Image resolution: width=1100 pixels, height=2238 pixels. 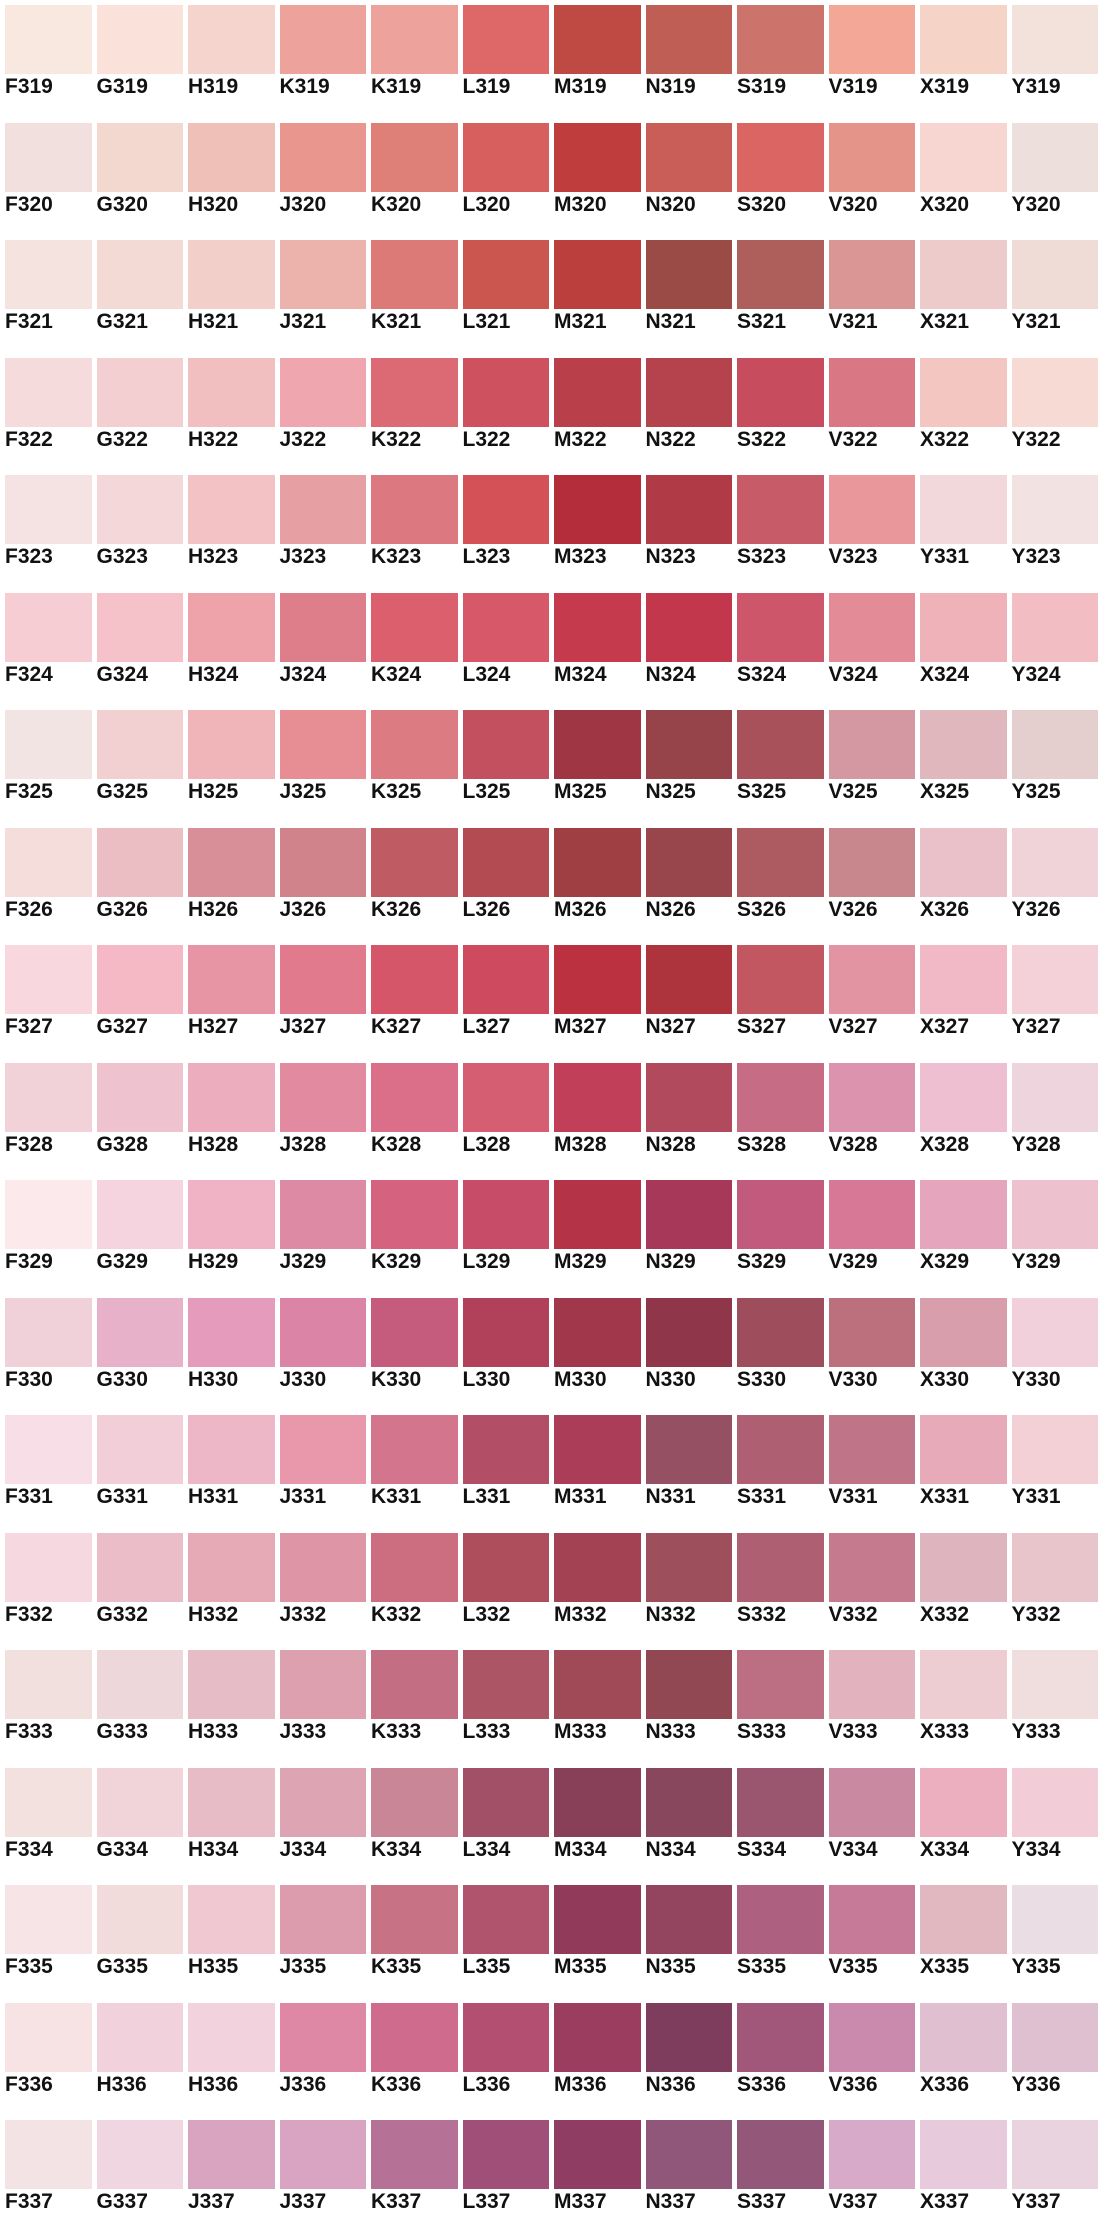 I want to click on color-code-label: N327, so click(x=670, y=1026).